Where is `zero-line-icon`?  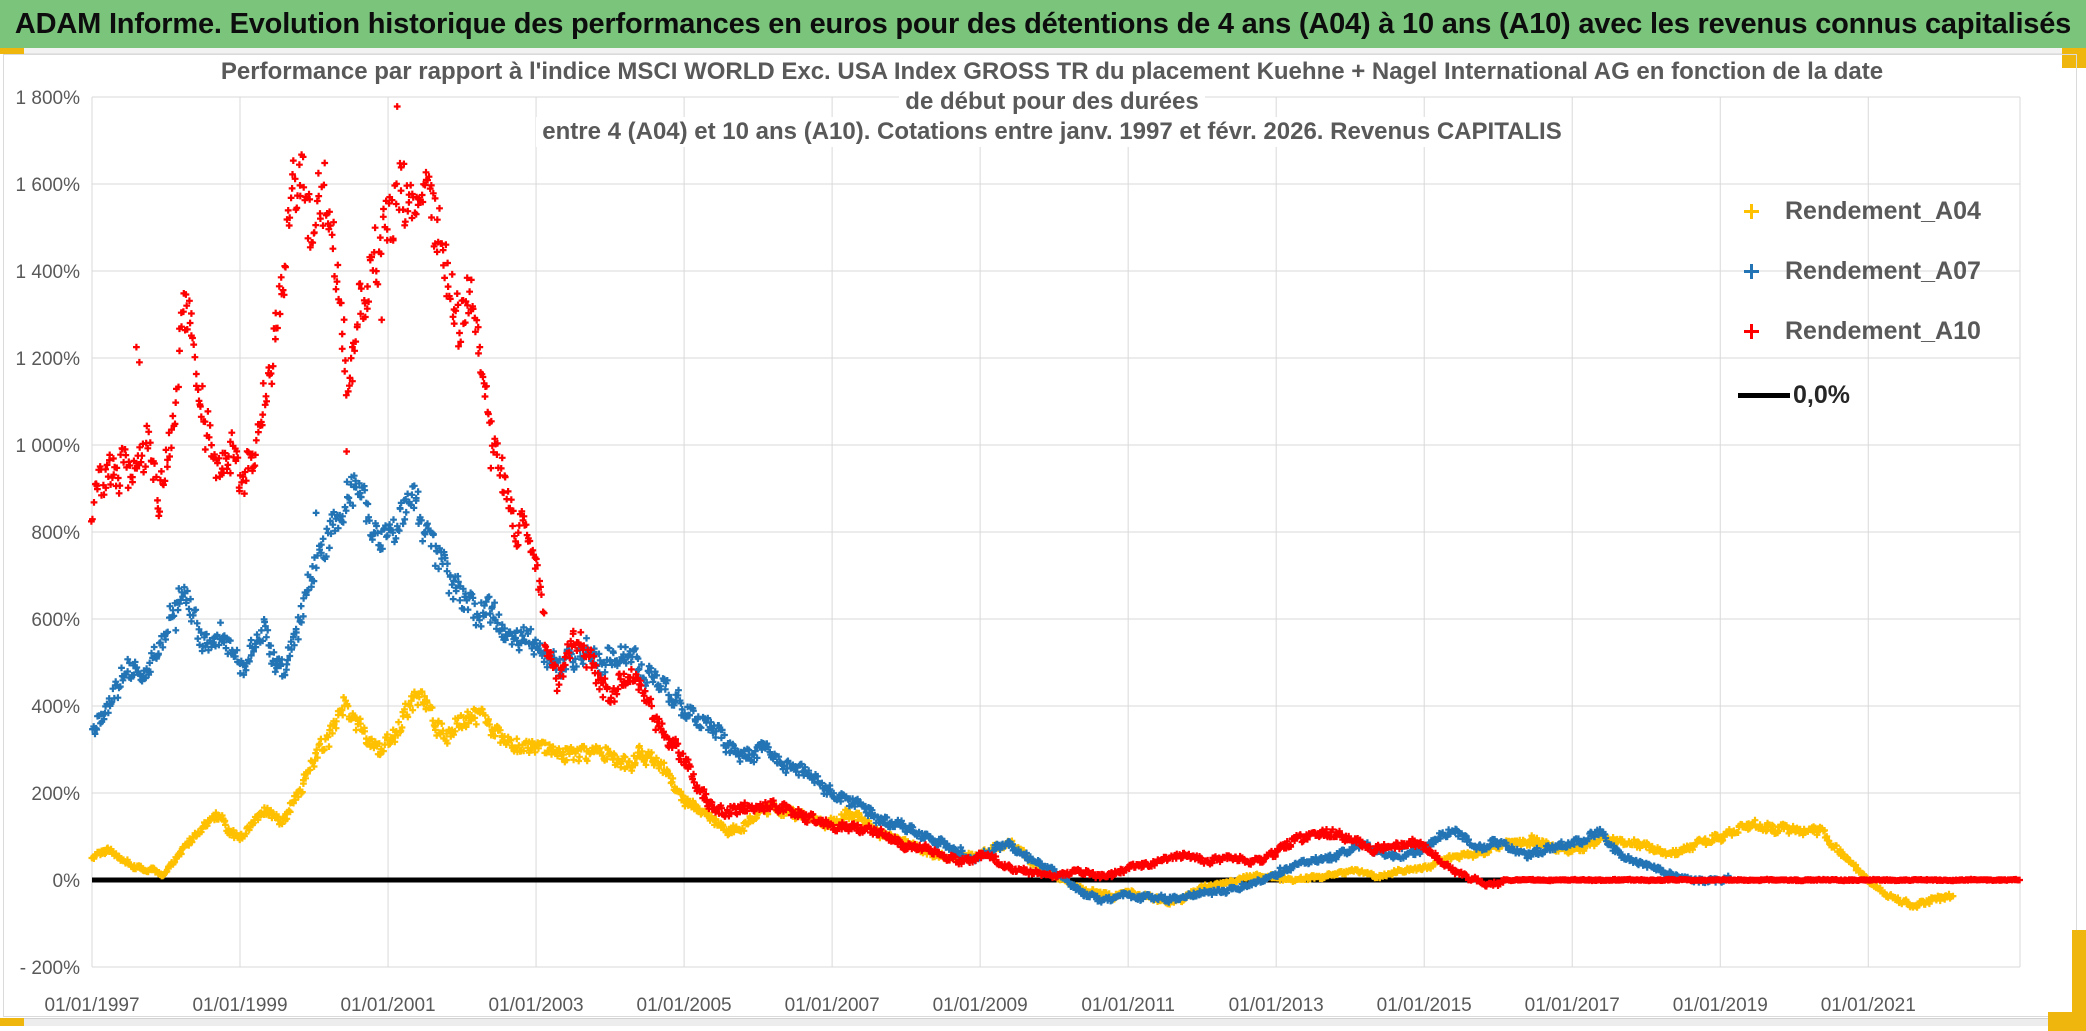
zero-line-icon is located at coordinates (1764, 395).